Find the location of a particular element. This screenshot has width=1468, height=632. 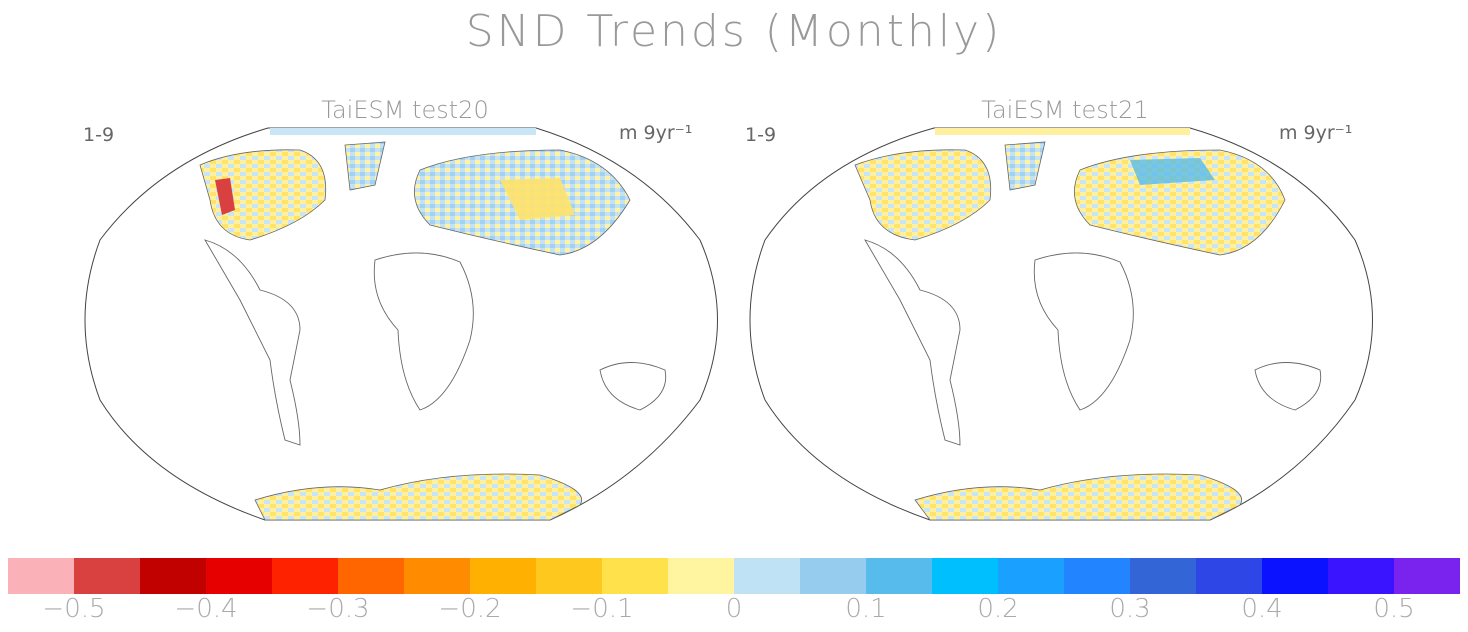

colorbar-tick-label: 0 is located at coordinates (734, 609).